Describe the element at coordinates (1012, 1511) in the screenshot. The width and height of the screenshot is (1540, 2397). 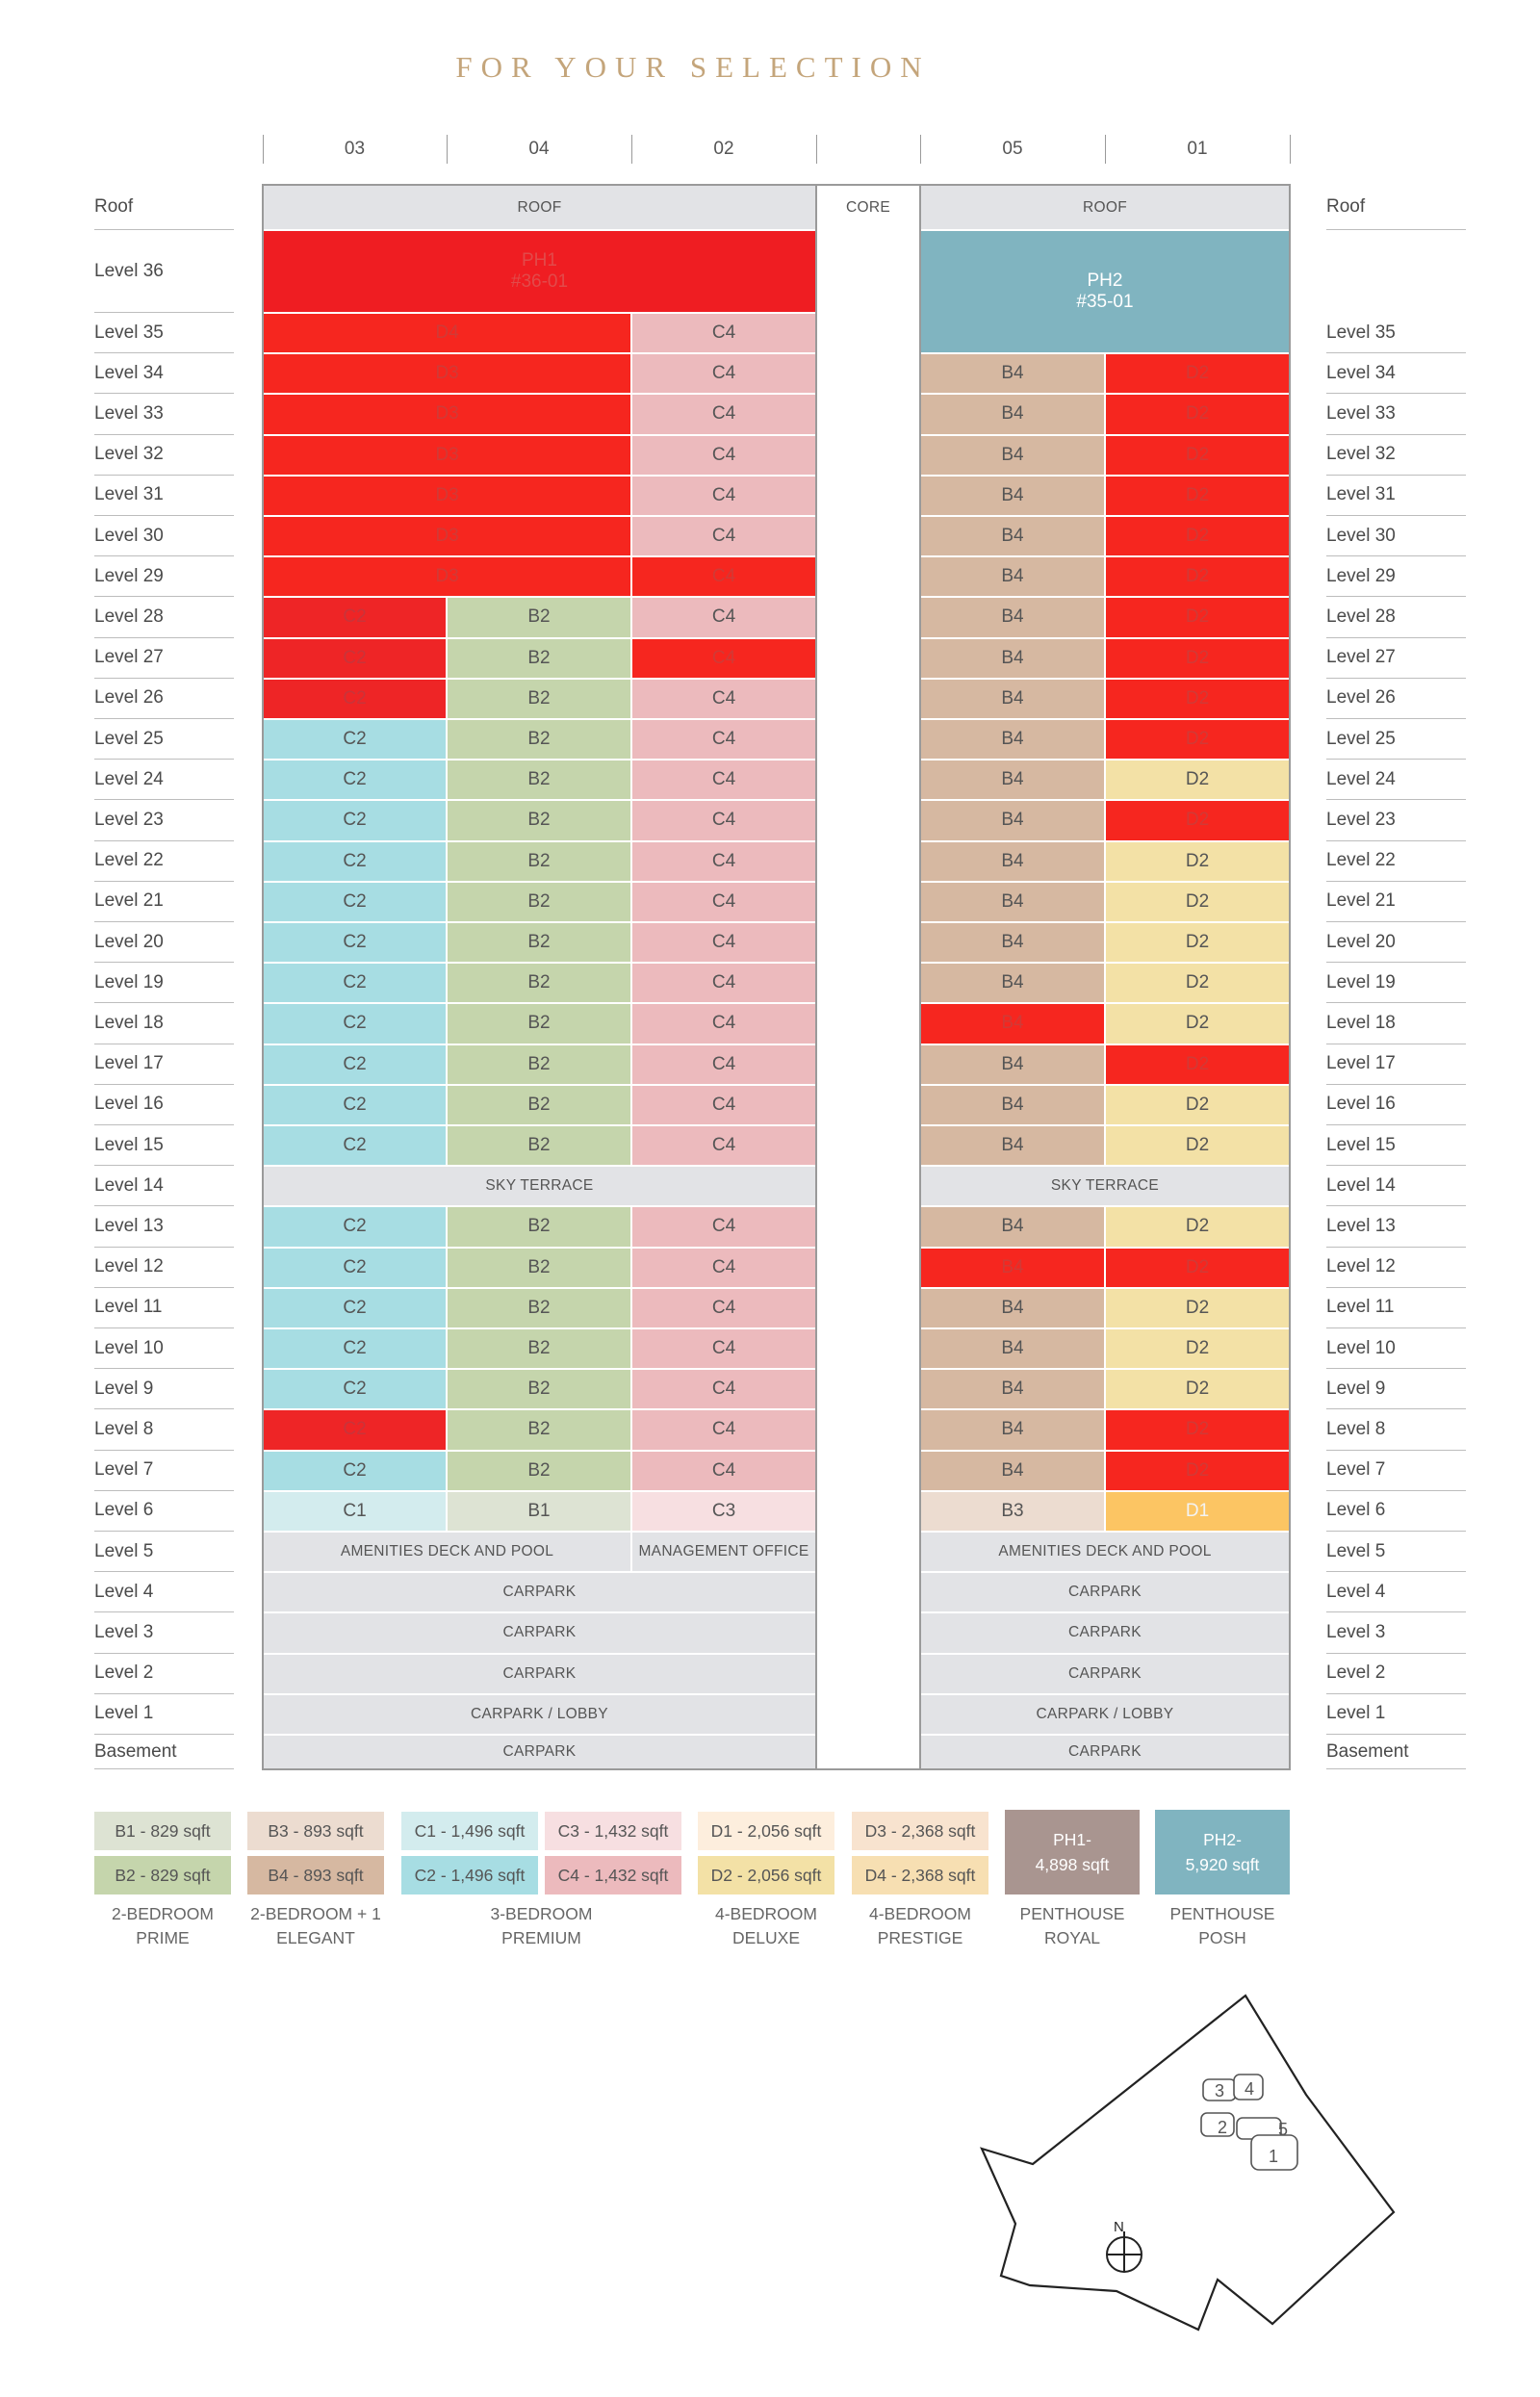
I see `unit-b3: B3` at that location.